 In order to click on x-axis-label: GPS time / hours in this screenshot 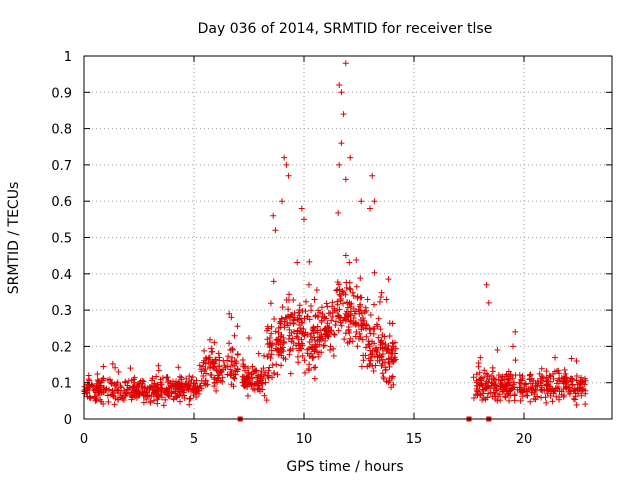, I will do `click(344, 467)`.